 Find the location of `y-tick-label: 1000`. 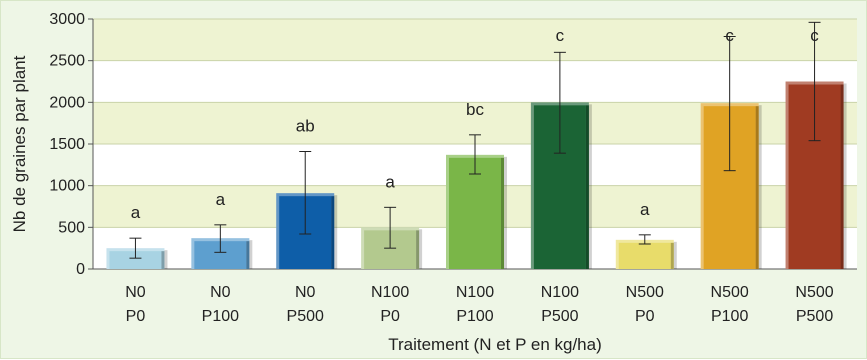

y-tick-label: 1000 is located at coordinates (67, 186).